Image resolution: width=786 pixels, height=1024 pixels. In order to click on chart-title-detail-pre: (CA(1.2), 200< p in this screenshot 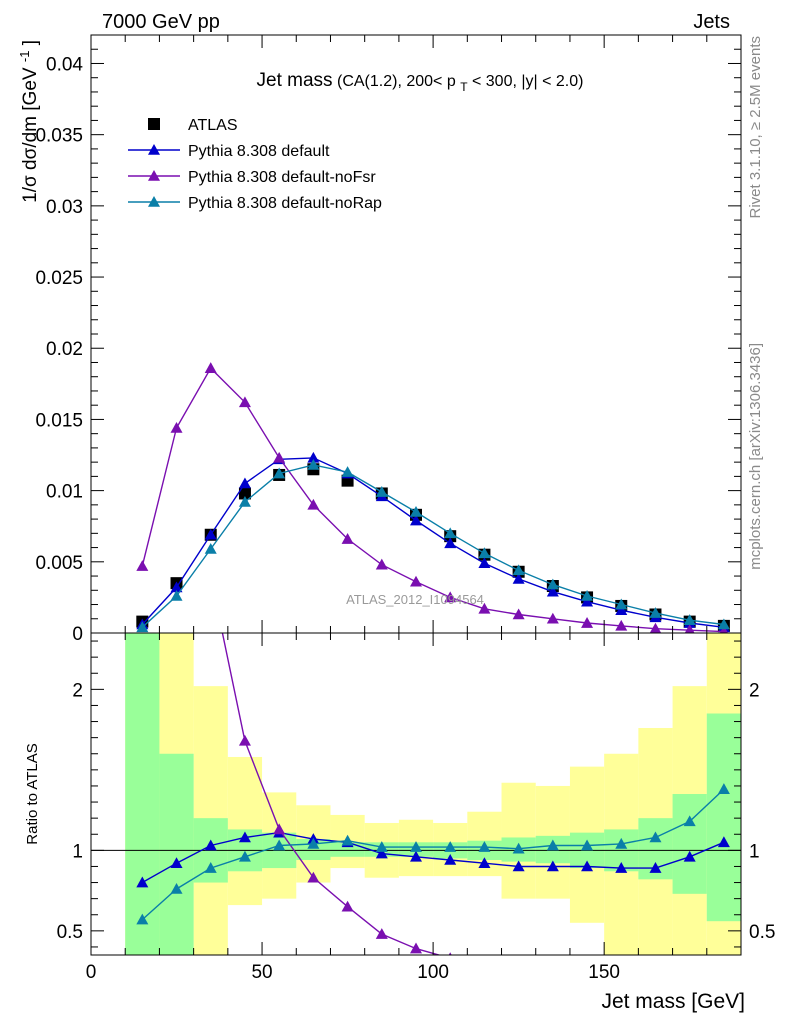, I will do `click(396, 81)`.